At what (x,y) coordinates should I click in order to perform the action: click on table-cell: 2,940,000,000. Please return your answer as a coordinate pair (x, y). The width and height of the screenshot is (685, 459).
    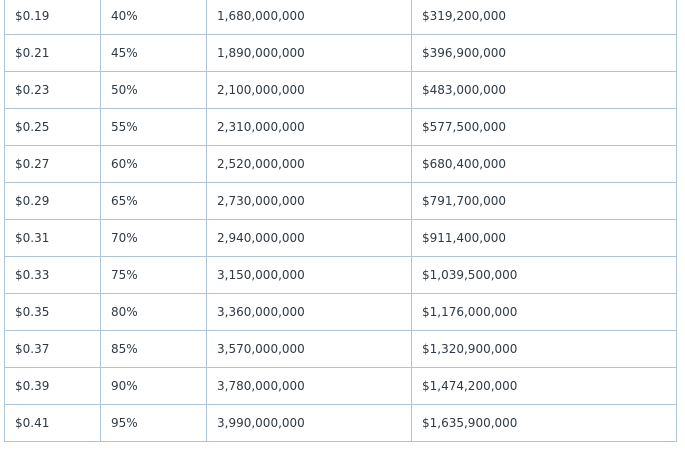
    Looking at the image, I should click on (309, 238).